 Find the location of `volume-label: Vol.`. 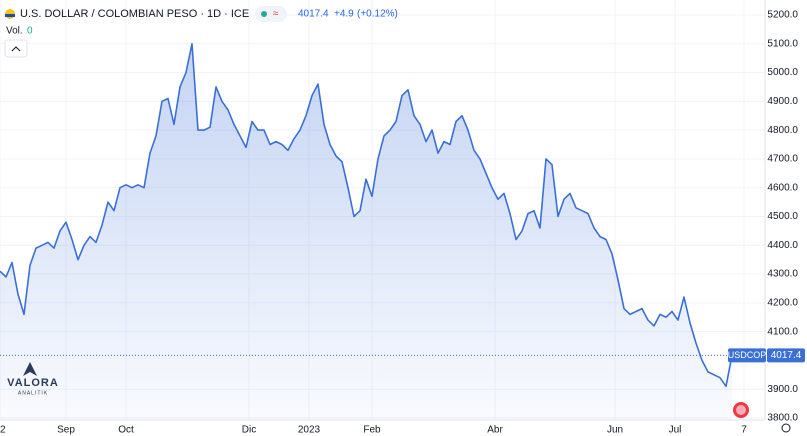

volume-label: Vol. is located at coordinates (14, 31).